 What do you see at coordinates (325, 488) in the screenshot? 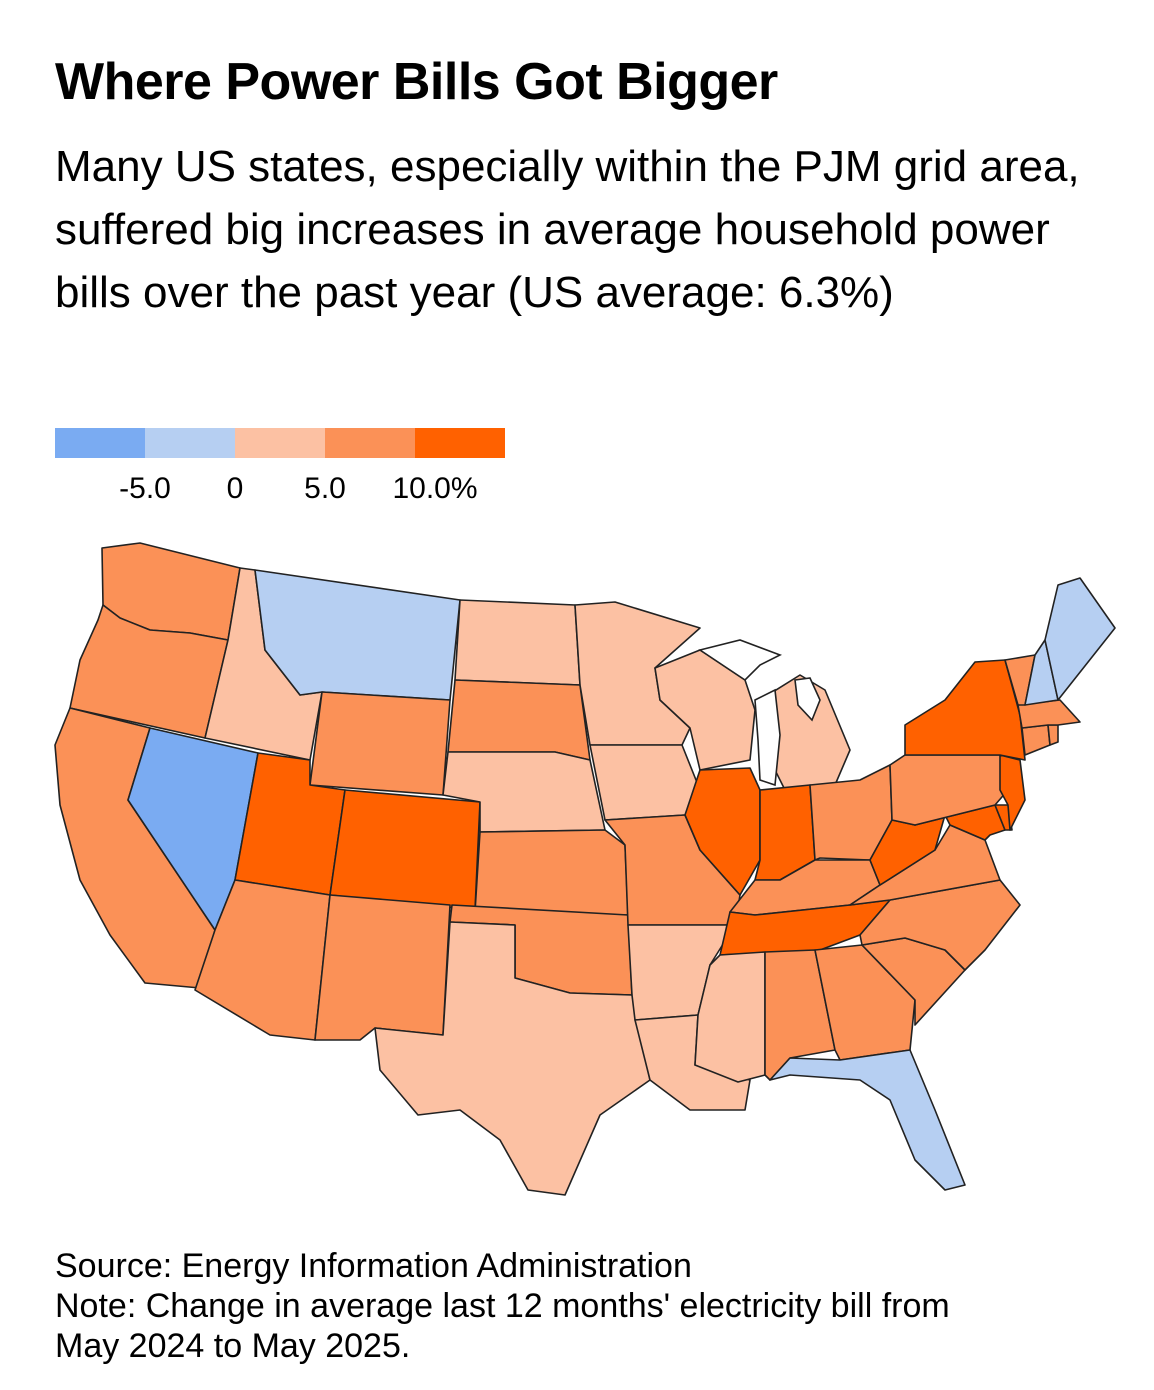
I see `legend-tick-label: 5.0` at bounding box center [325, 488].